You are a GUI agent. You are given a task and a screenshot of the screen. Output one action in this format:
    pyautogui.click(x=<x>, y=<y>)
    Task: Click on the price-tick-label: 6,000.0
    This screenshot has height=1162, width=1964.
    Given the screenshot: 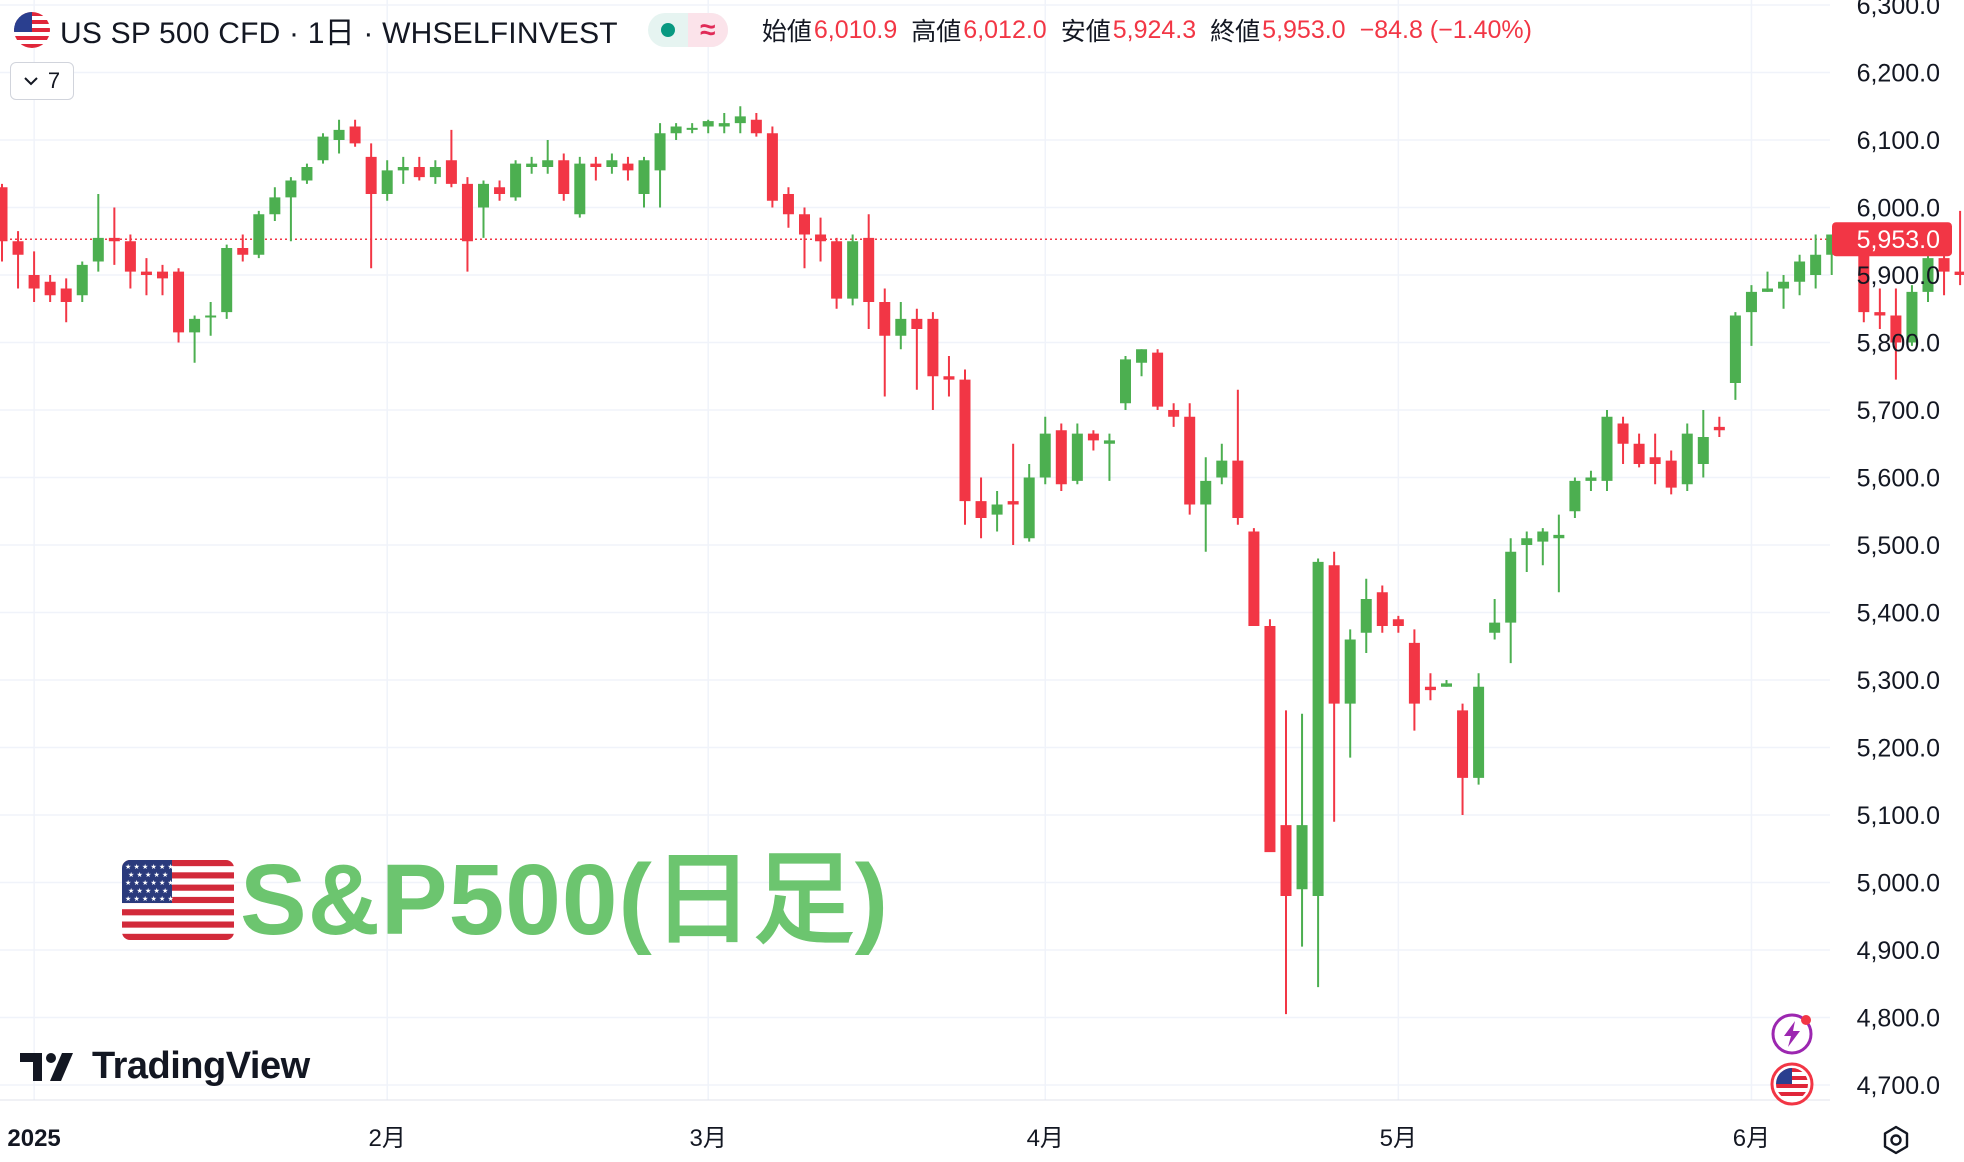 What is the action you would take?
    pyautogui.click(x=1898, y=209)
    